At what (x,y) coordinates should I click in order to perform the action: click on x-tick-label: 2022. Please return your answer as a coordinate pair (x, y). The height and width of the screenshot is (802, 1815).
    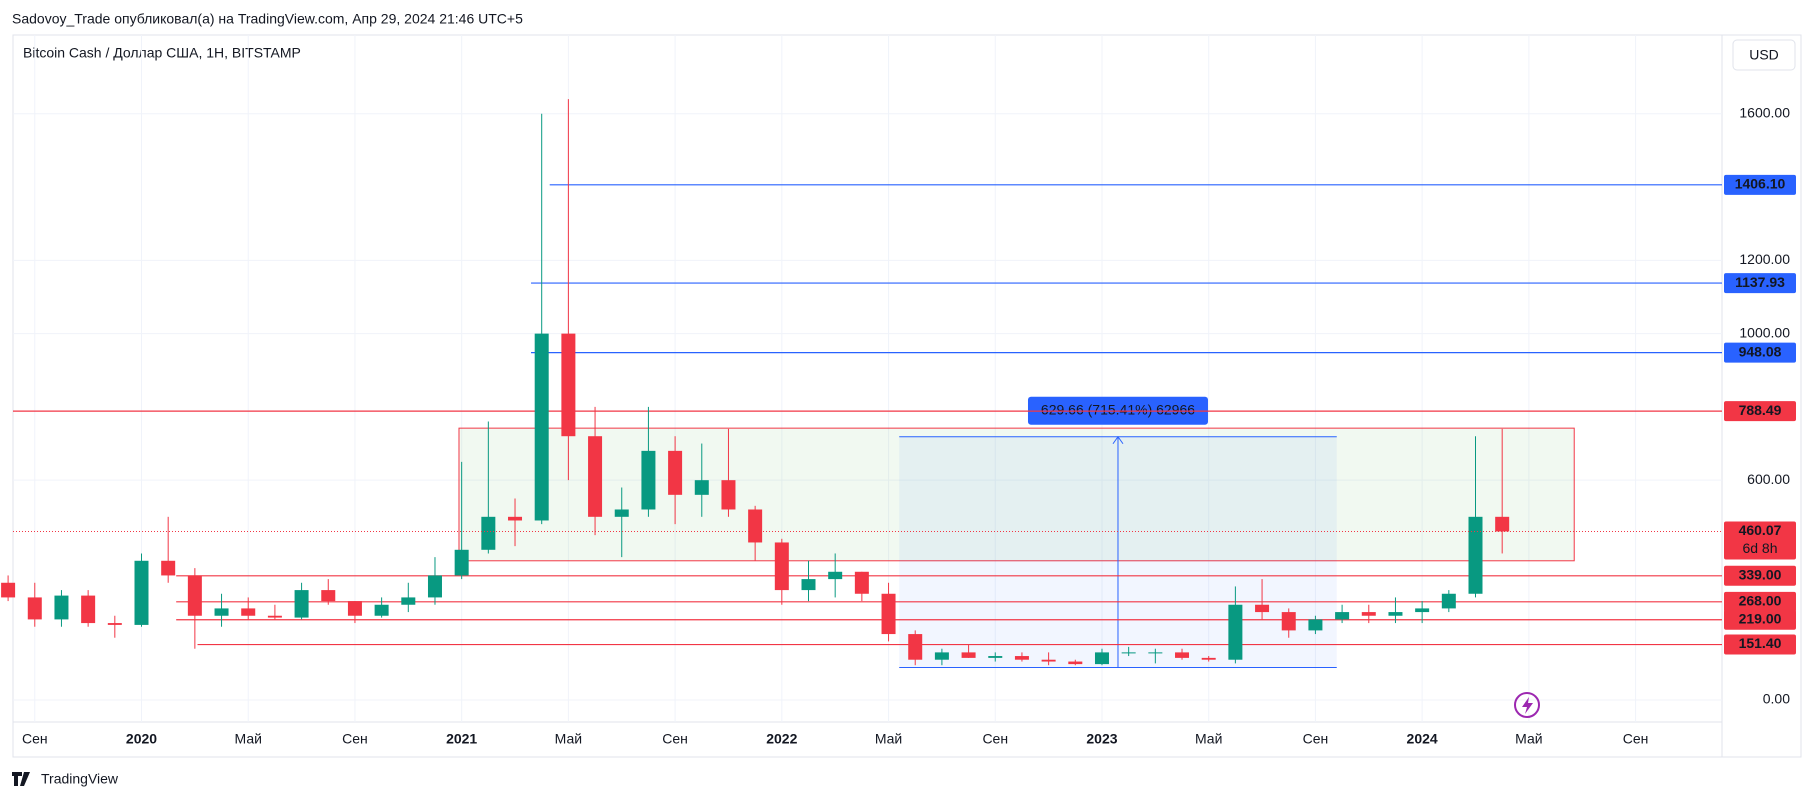
    Looking at the image, I should click on (781, 739).